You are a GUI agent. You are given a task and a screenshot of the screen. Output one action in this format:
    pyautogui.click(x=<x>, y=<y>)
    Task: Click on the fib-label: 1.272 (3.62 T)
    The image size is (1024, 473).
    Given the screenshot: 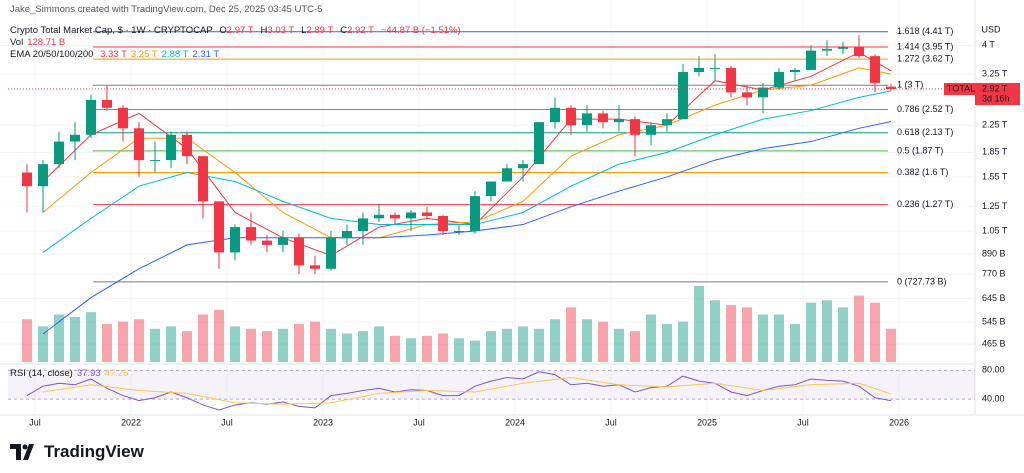 What is the action you would take?
    pyautogui.click(x=925, y=59)
    